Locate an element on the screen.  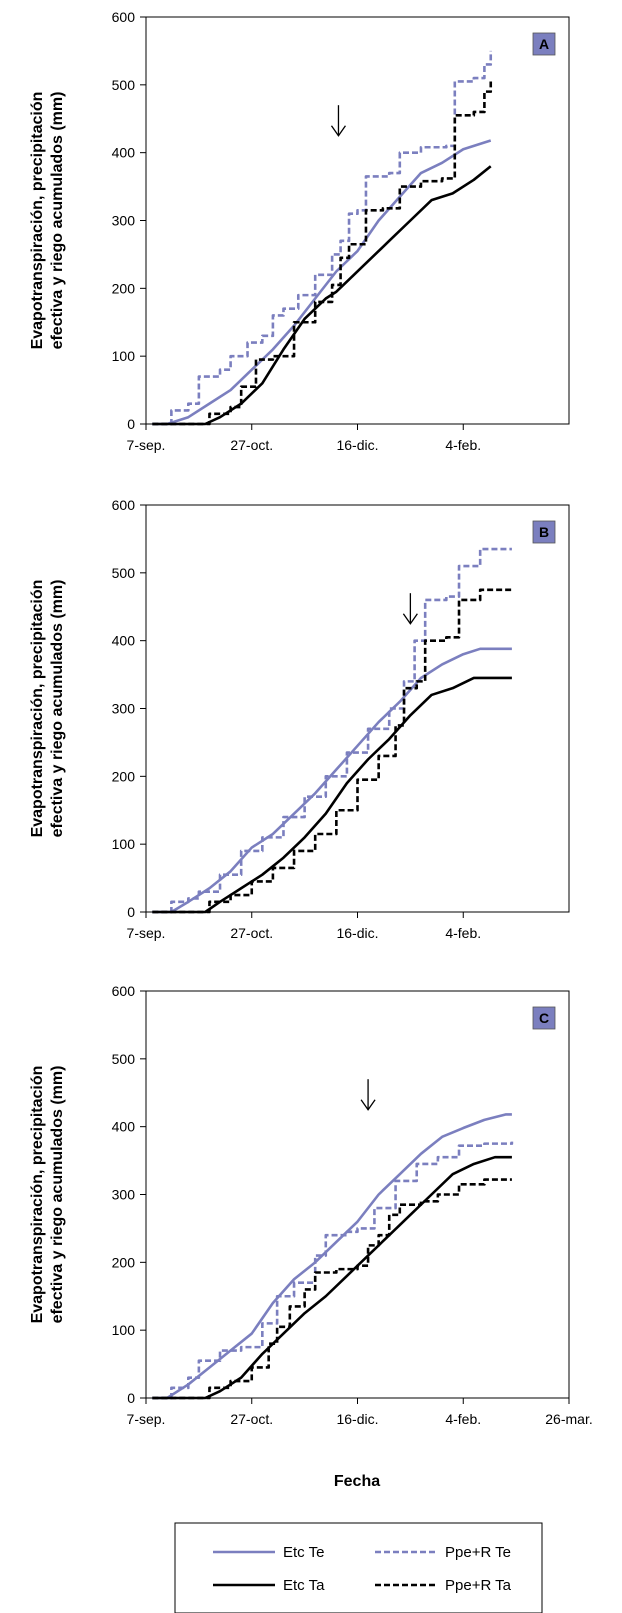
legend: Etc Te Ppe+R Te Etc Ta Ppe+R Ta is located at coordinates (358, 1567).